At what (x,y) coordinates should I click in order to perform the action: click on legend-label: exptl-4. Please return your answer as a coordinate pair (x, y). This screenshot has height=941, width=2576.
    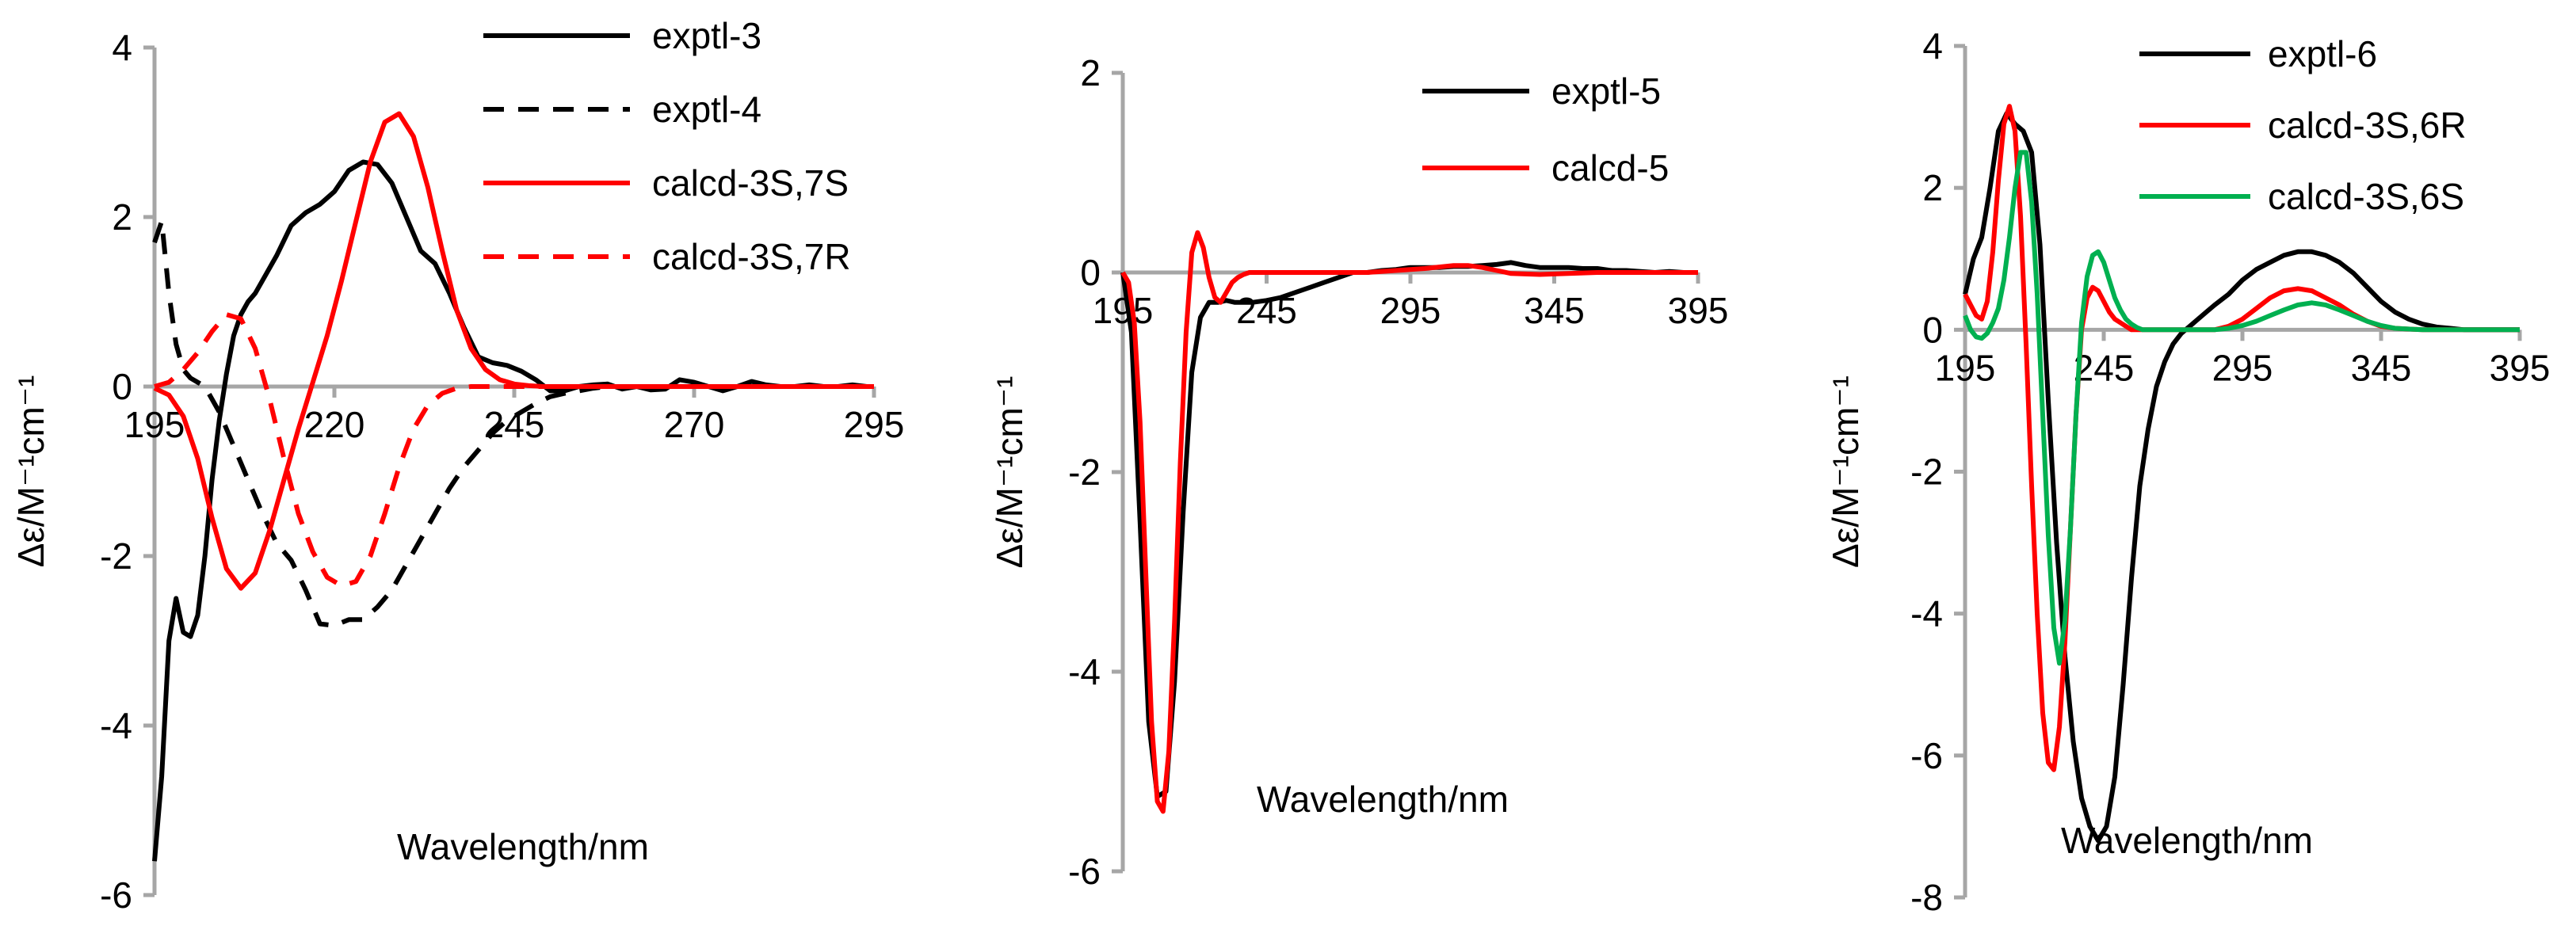
    Looking at the image, I should click on (706, 109).